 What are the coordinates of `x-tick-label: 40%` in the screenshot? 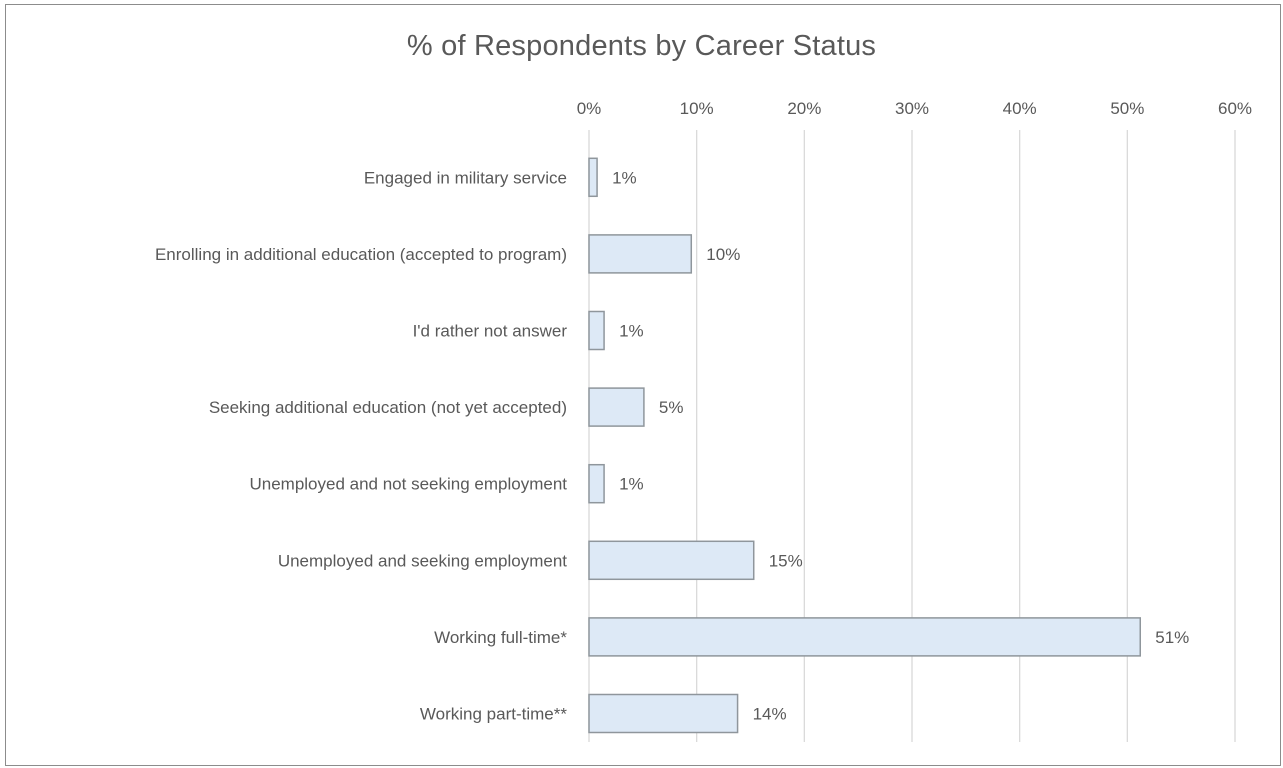 It's located at (1020, 108).